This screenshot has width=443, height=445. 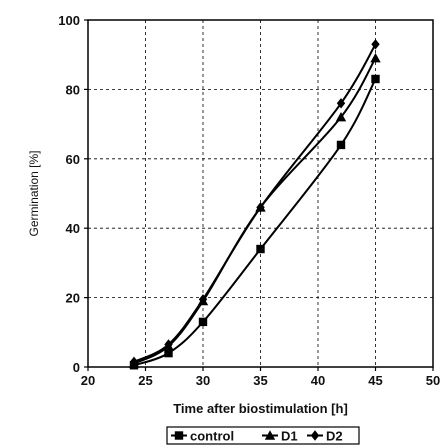 What do you see at coordinates (289, 436) in the screenshot?
I see `legend-label-D1: D1` at bounding box center [289, 436].